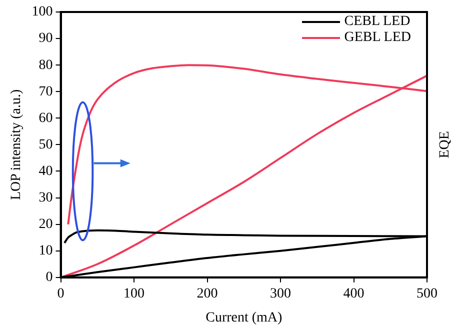  What do you see at coordinates (207, 294) in the screenshot?
I see `x-tick-label: 200` at bounding box center [207, 294].